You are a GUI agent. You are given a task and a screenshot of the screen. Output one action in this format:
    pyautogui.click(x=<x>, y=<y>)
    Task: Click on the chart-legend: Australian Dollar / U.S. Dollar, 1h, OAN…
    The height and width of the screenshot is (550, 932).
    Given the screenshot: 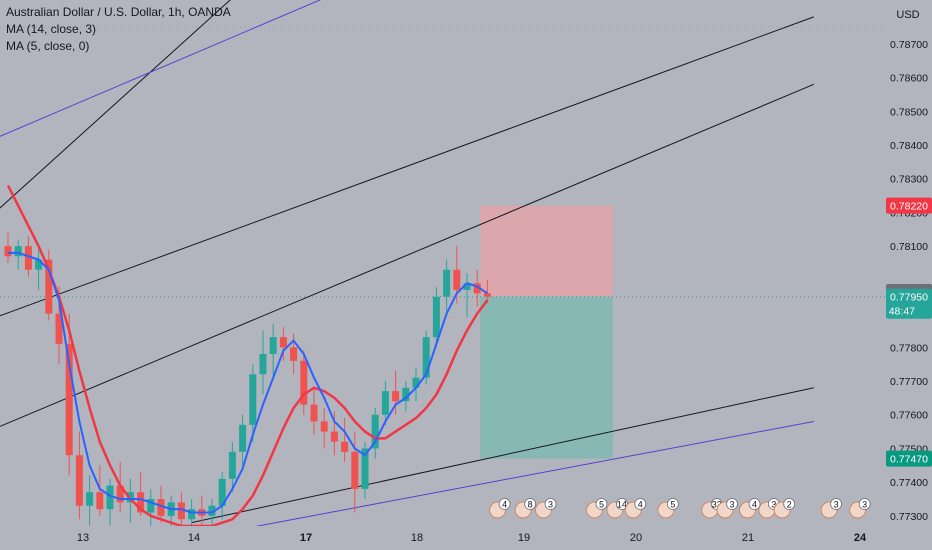 What is the action you would take?
    pyautogui.click(x=118, y=29)
    